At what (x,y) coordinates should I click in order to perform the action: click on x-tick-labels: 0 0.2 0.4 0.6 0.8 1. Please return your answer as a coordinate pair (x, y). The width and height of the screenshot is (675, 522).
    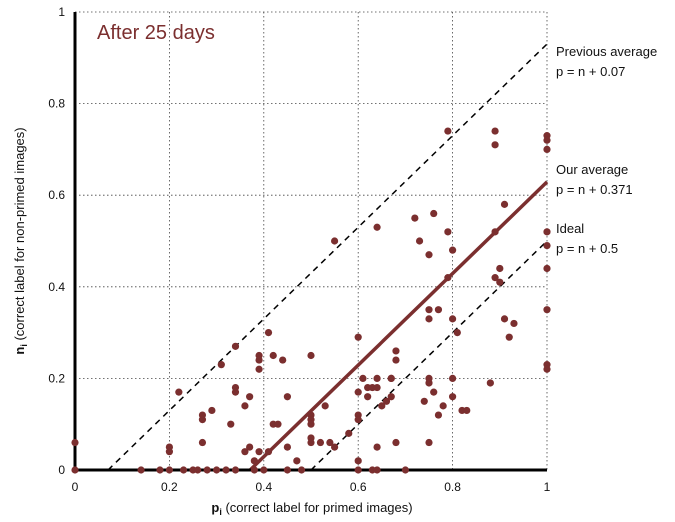
    Looking at the image, I should click on (311, 487).